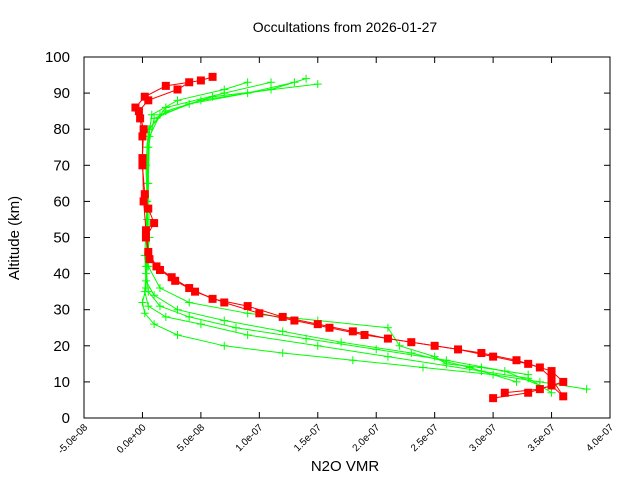 The width and height of the screenshot is (640, 485). I want to click on y-tick-label: 60, so click(61, 201).